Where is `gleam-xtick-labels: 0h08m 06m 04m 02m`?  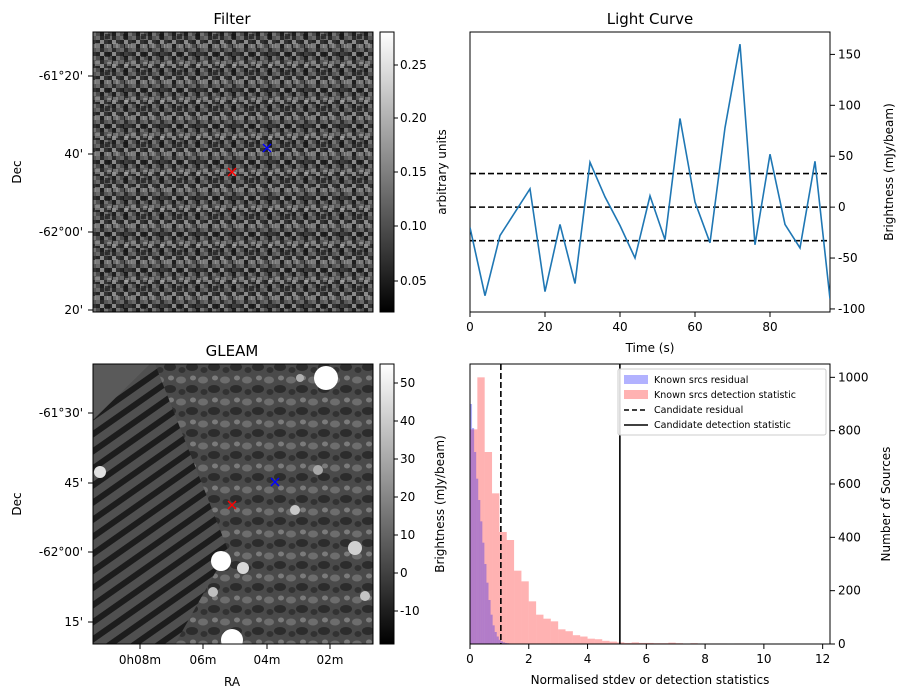 gleam-xtick-labels: 0h08m 06m 04m 02m is located at coordinates (231, 655).